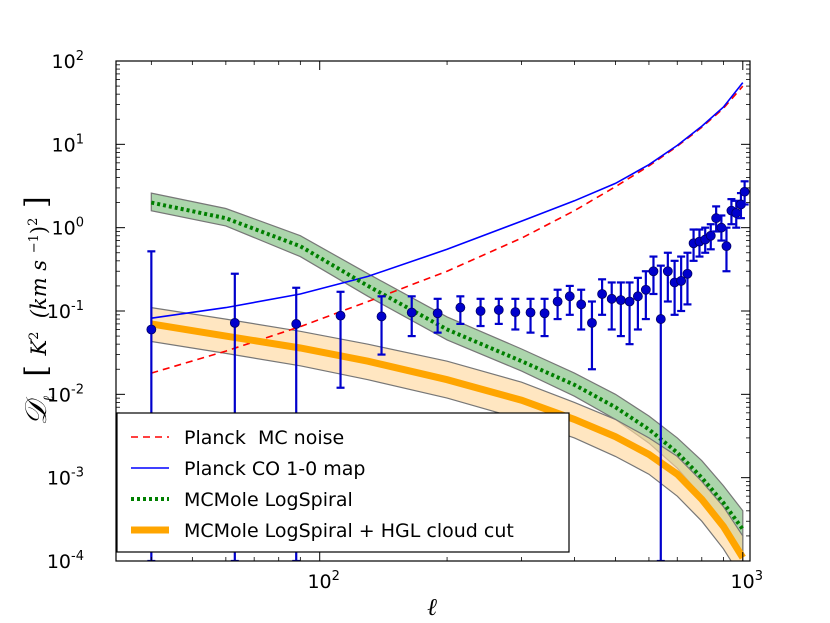  Describe the element at coordinates (68, 228) in the screenshot. I see `y-tick-label: 10⁰` at that location.